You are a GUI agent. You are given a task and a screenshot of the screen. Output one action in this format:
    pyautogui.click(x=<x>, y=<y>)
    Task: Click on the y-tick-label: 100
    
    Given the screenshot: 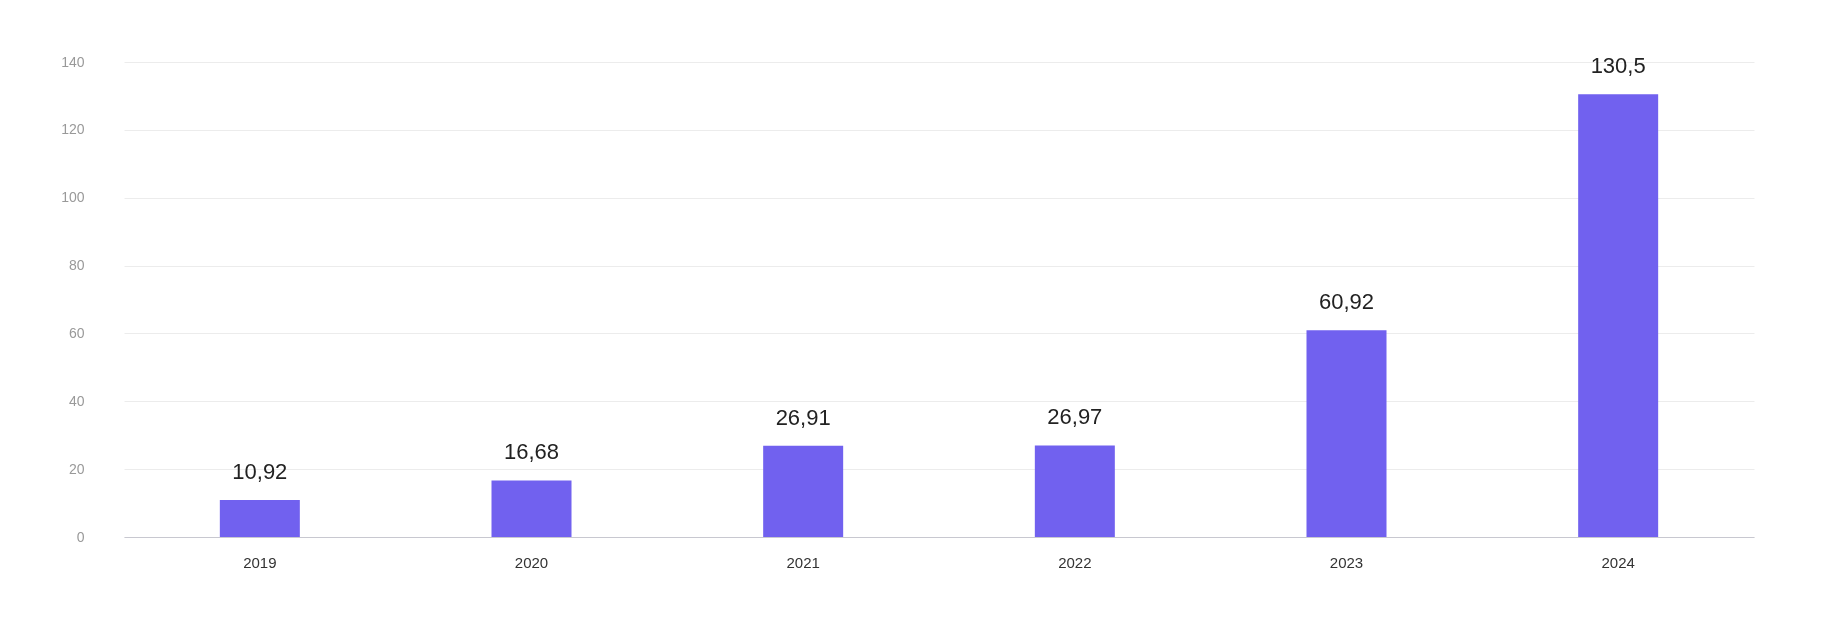 What is the action you would take?
    pyautogui.click(x=73, y=197)
    